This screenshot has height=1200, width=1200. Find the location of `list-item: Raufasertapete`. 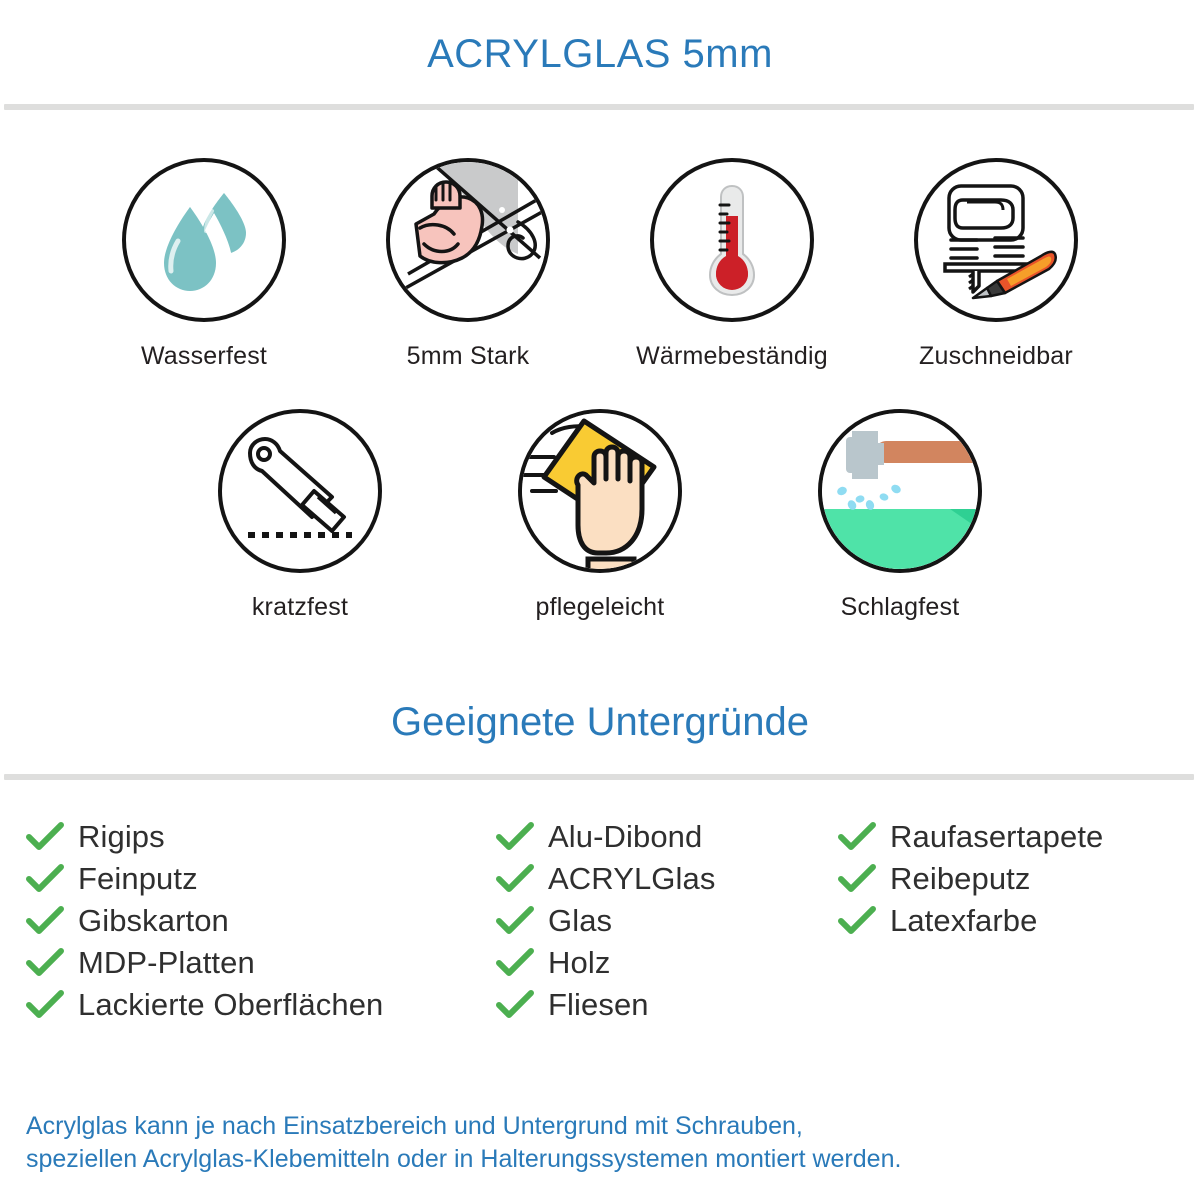

list-item: Raufasertapete is located at coordinates (1008, 837).